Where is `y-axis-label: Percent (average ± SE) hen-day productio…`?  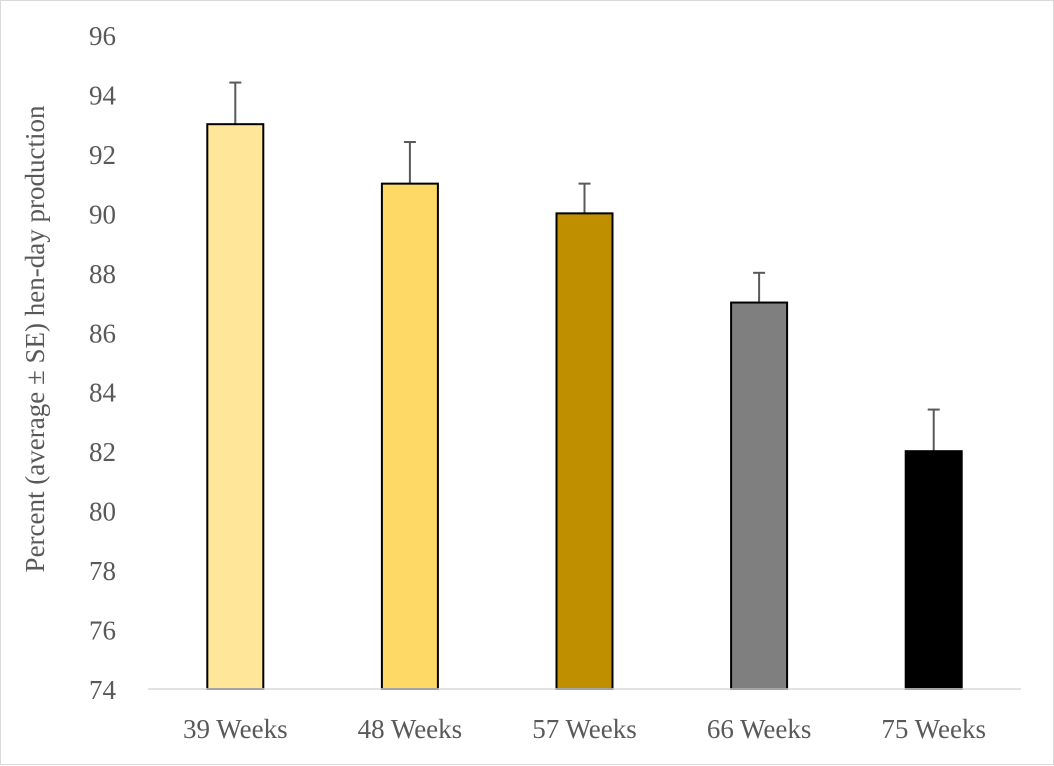 y-axis-label: Percent (average ± SE) hen-day productio… is located at coordinates (35, 338).